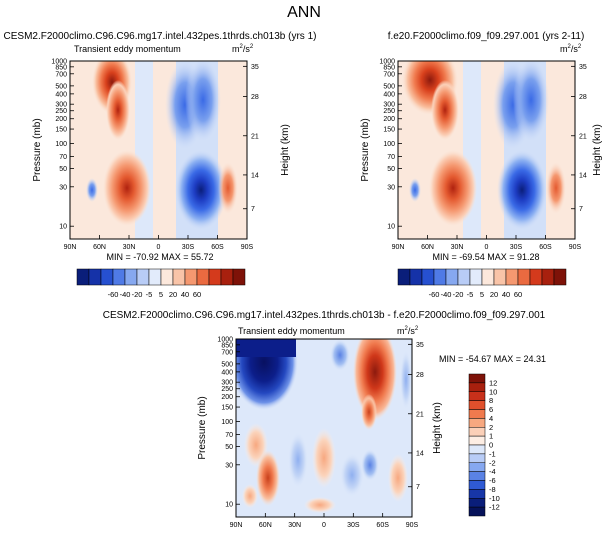 Image resolution: width=609 pixels, height=538 pixels. I want to click on panel-2-units: m2/s2, so click(571, 49).